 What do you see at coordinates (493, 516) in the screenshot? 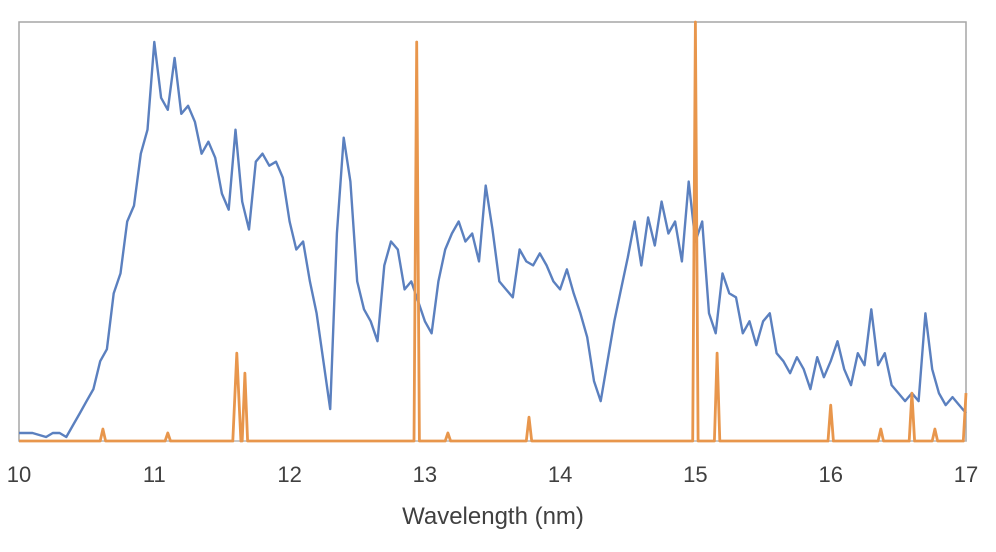
I see `x-axis-title: Wavelength (nm)` at bounding box center [493, 516].